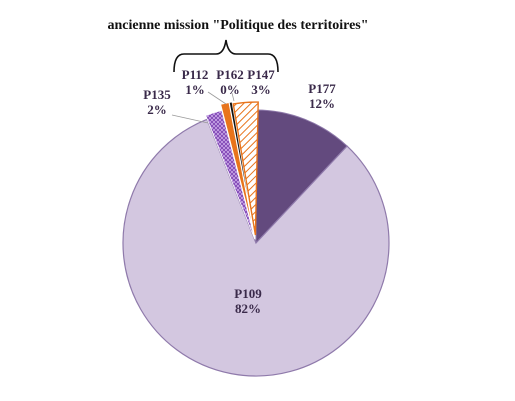 The width and height of the screenshot is (515, 401). I want to click on pie-slice-p162, so click(241, 167).